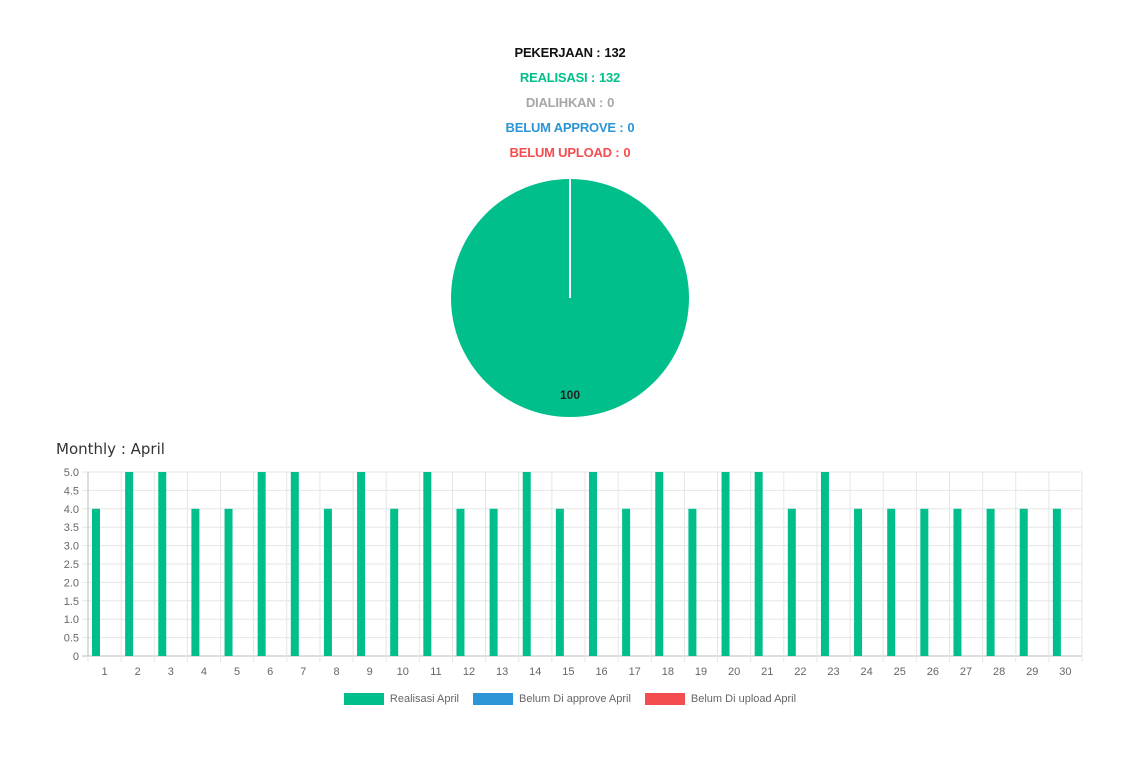 The height and width of the screenshot is (762, 1140). What do you see at coordinates (71, 547) in the screenshot?
I see `y-tick-label: 3.0` at bounding box center [71, 547].